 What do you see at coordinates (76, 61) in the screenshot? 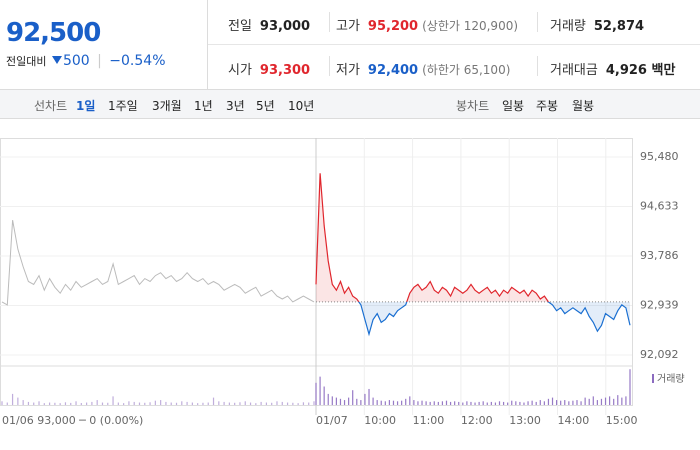
I see `change-value: 500` at bounding box center [76, 61].